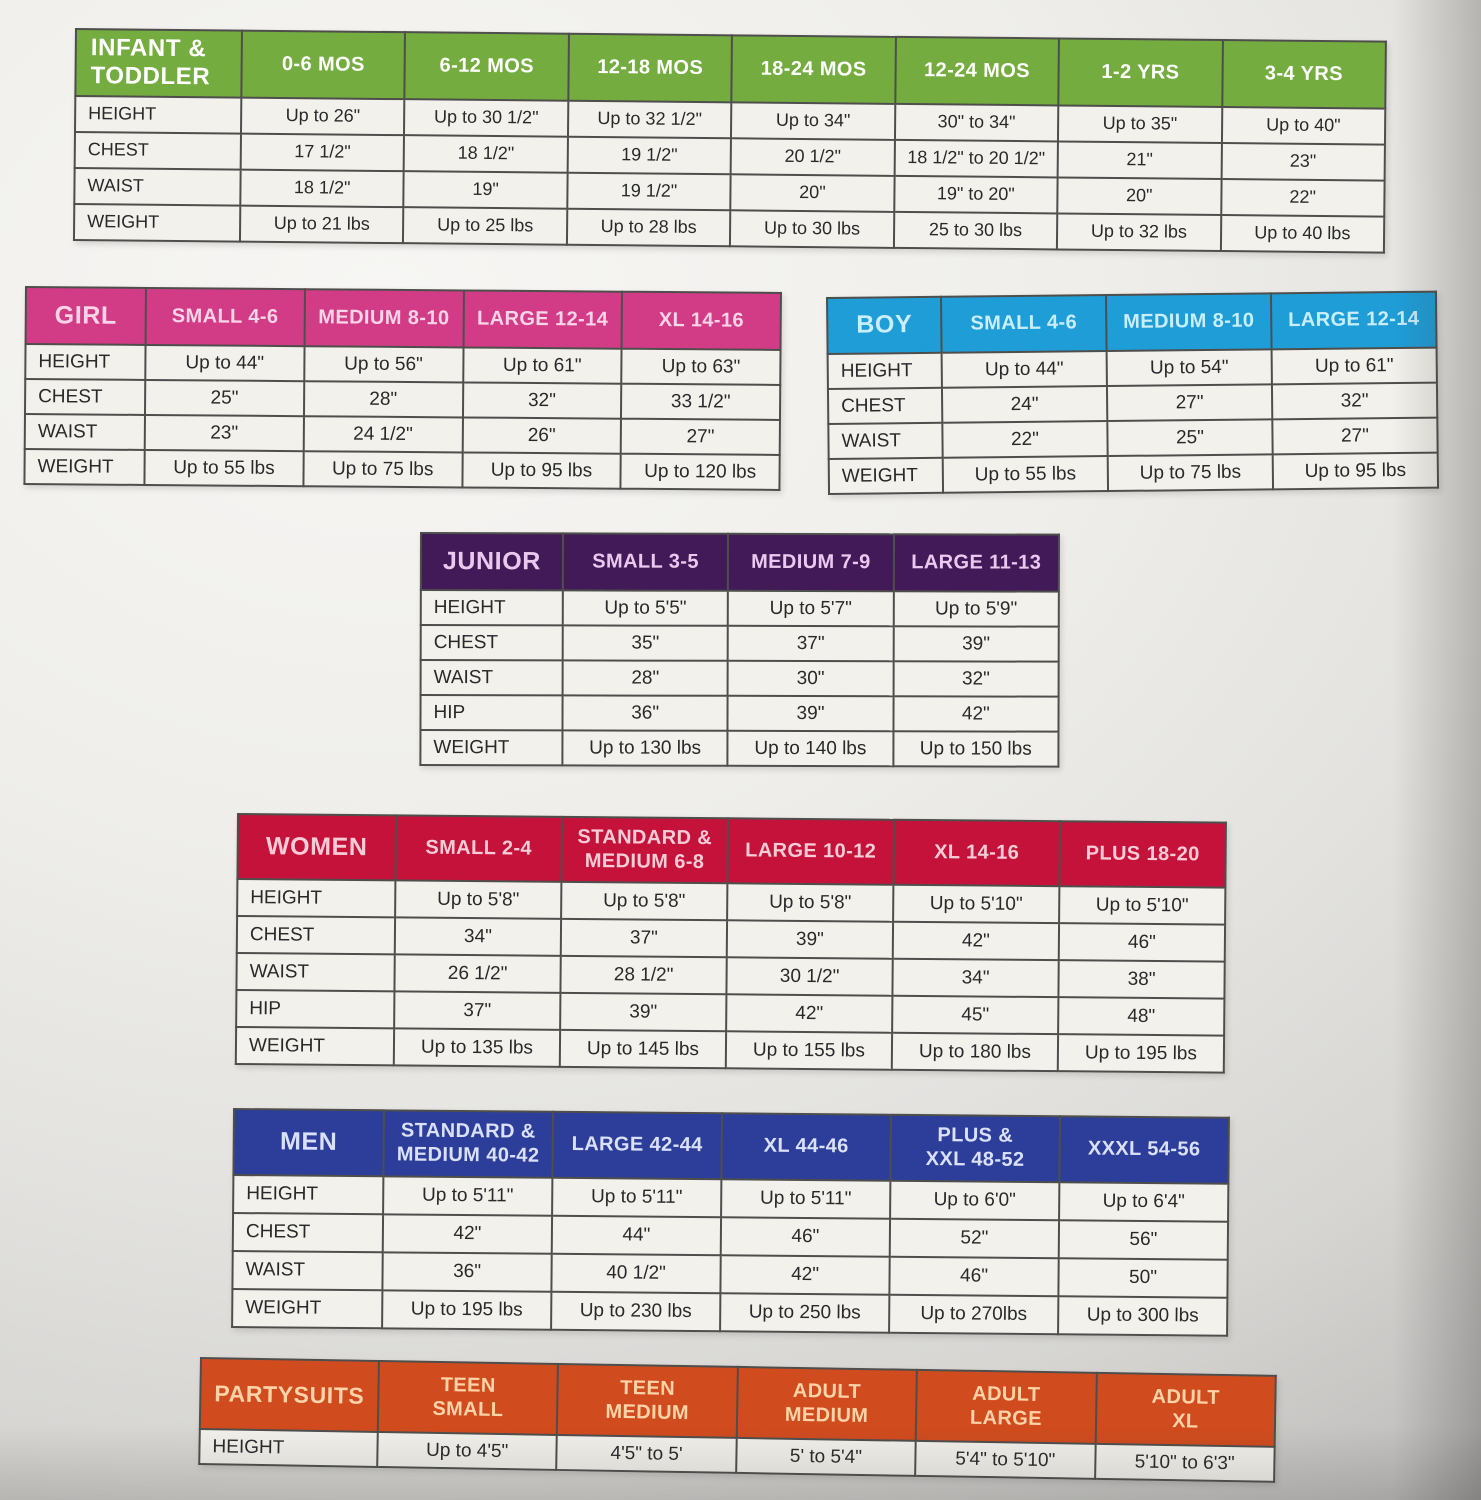 Image resolution: width=1481 pixels, height=1500 pixels. I want to click on value-cell: Up to 30 lbs, so click(812, 228).